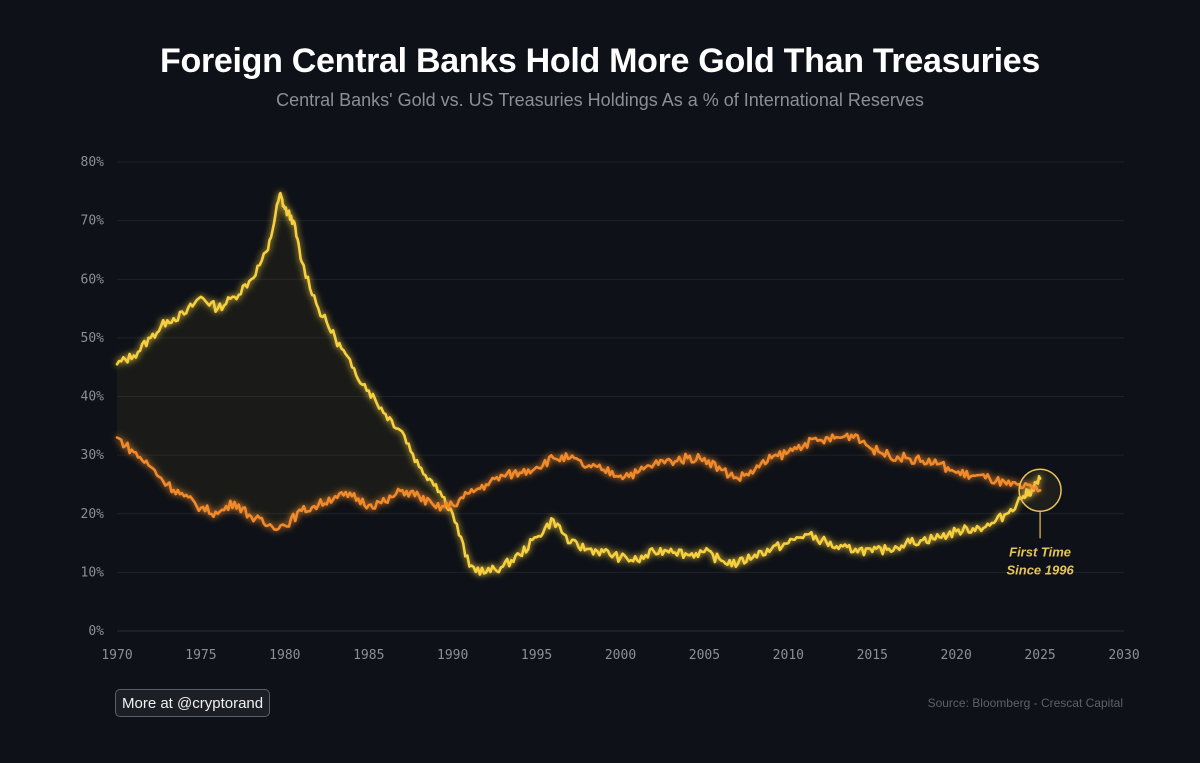 This screenshot has width=1200, height=763. What do you see at coordinates (704, 655) in the screenshot?
I see `x-tick-label: 2005` at bounding box center [704, 655].